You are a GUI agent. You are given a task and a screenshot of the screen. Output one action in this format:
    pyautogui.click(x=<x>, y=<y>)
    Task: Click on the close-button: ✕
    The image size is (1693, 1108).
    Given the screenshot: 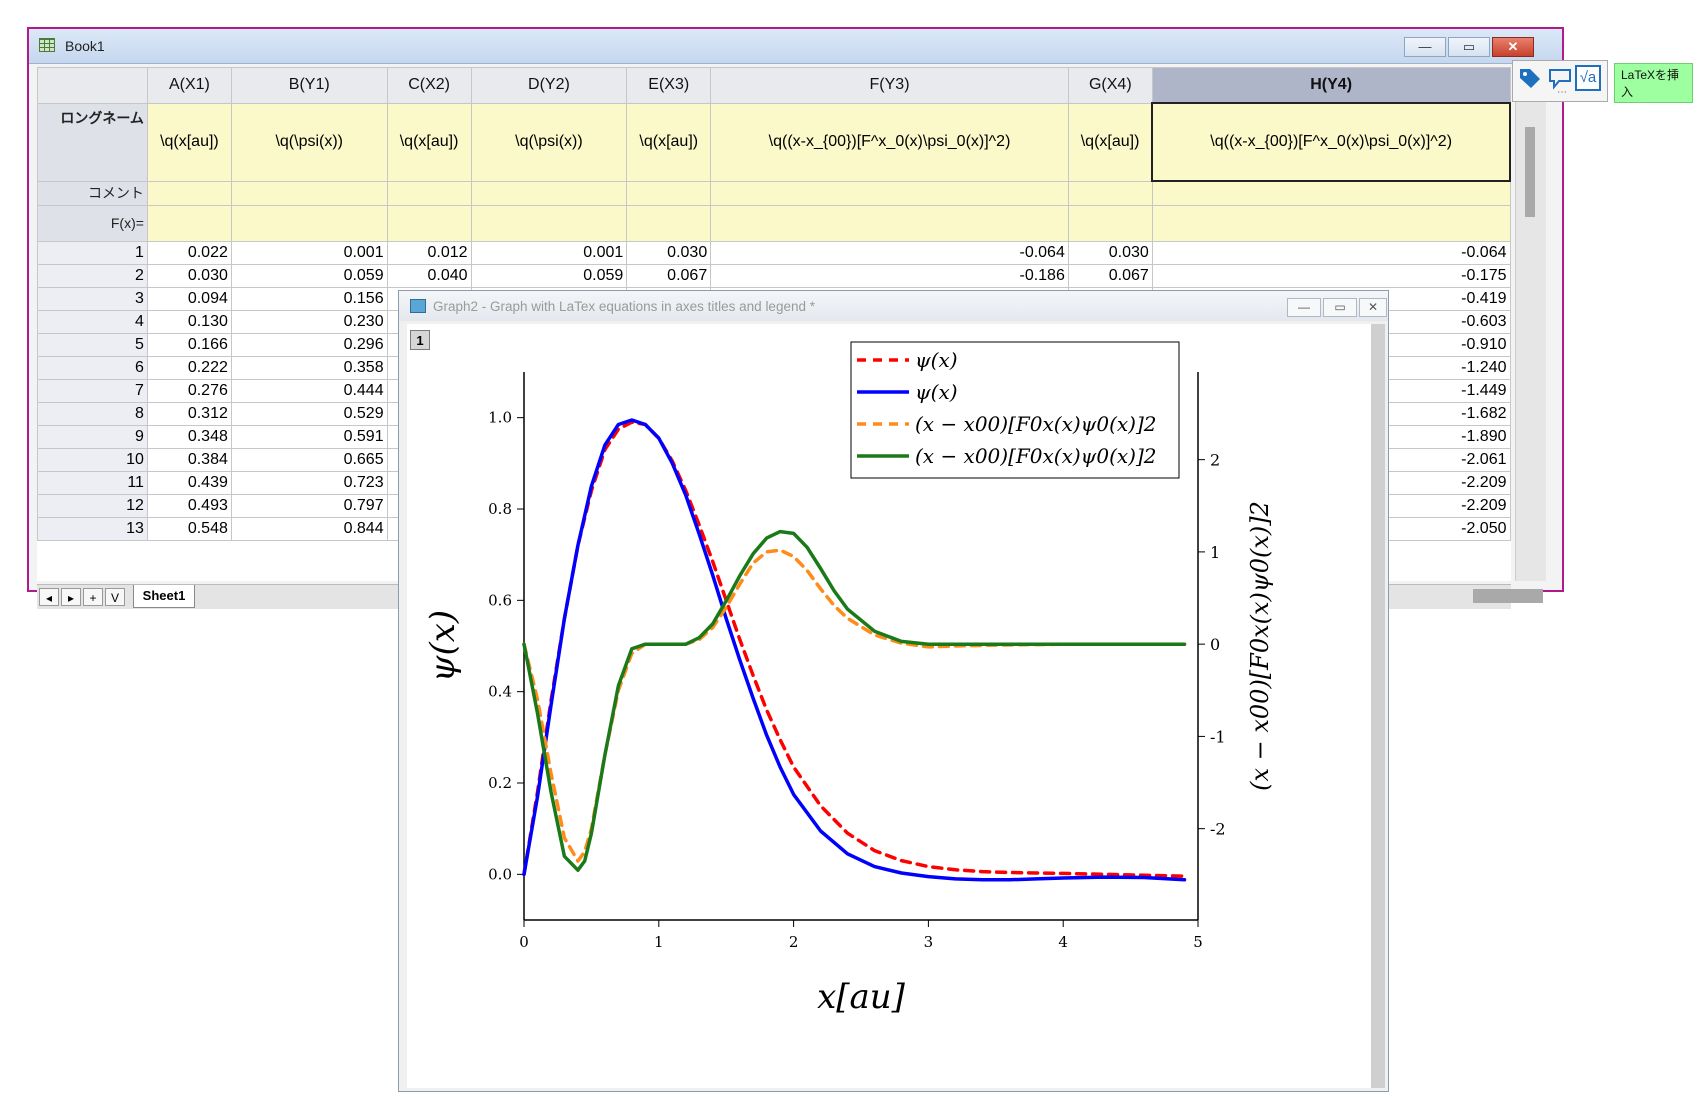 What is the action you would take?
    pyautogui.click(x=1513, y=47)
    